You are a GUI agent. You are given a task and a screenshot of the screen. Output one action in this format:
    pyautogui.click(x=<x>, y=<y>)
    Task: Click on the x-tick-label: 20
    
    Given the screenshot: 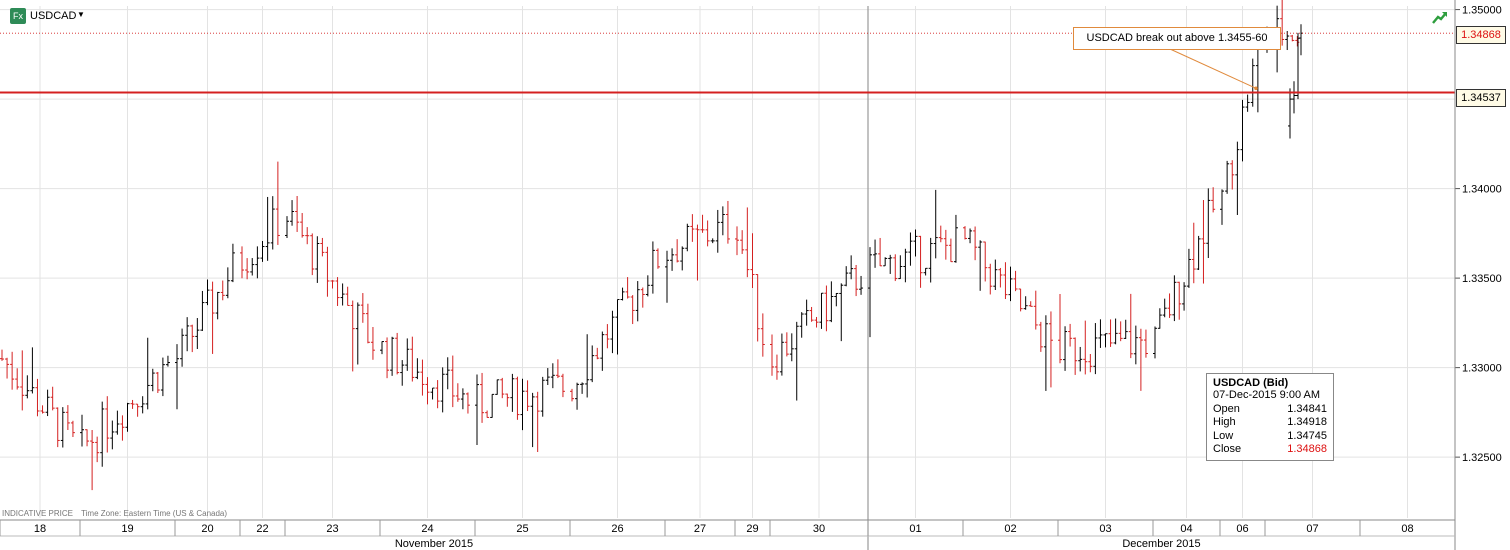 What is the action you would take?
    pyautogui.click(x=207, y=529)
    